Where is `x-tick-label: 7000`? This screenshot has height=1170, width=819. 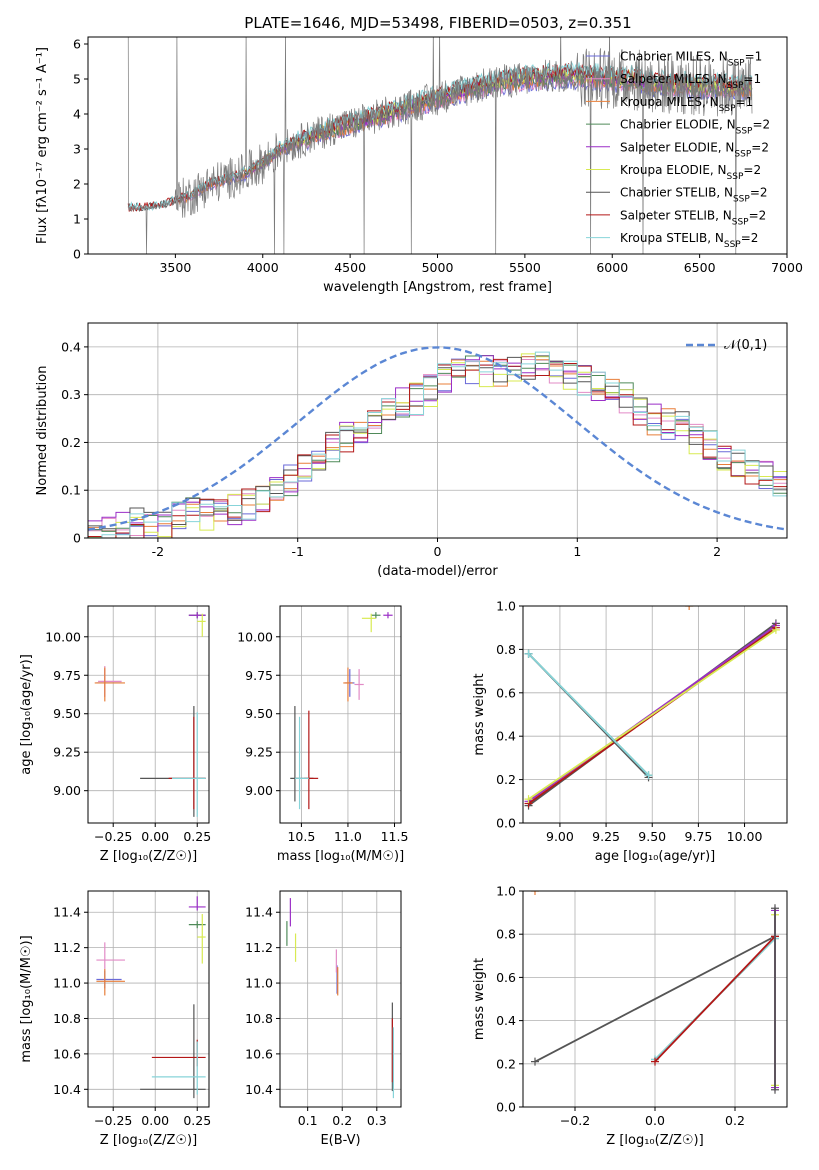 x-tick-label: 7000 is located at coordinates (787, 267).